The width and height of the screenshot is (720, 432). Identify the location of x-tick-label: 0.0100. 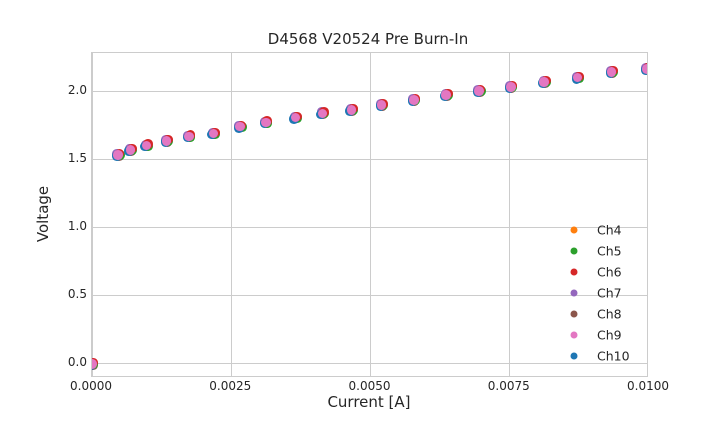
(648, 386).